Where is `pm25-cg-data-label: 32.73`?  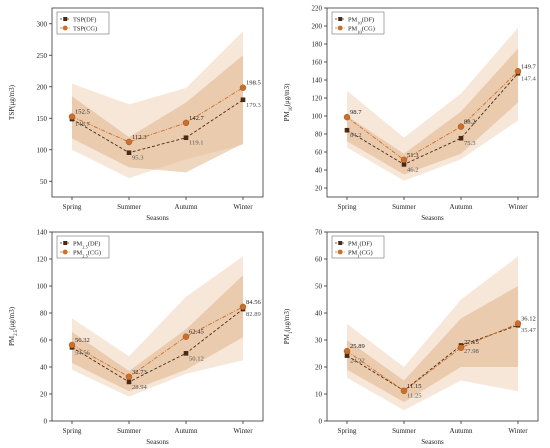
pm25-cg-data-label: 32.73 is located at coordinates (140, 372).